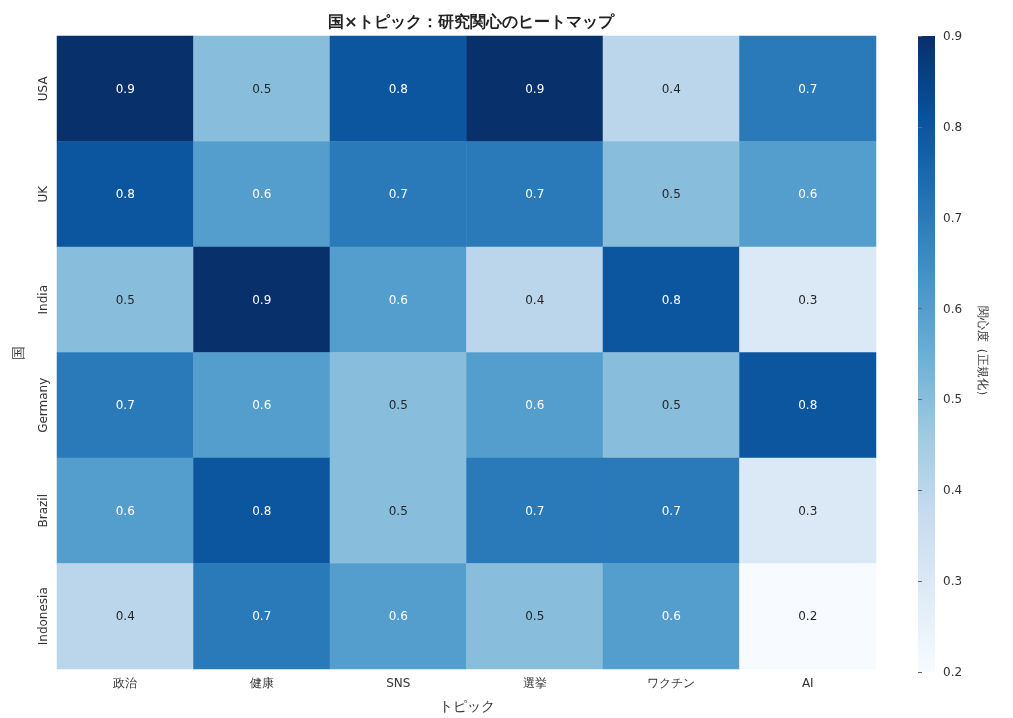 The height and width of the screenshot is (718, 1013). What do you see at coordinates (953, 672) in the screenshot?
I see `color-bar-label: 0.2` at bounding box center [953, 672].